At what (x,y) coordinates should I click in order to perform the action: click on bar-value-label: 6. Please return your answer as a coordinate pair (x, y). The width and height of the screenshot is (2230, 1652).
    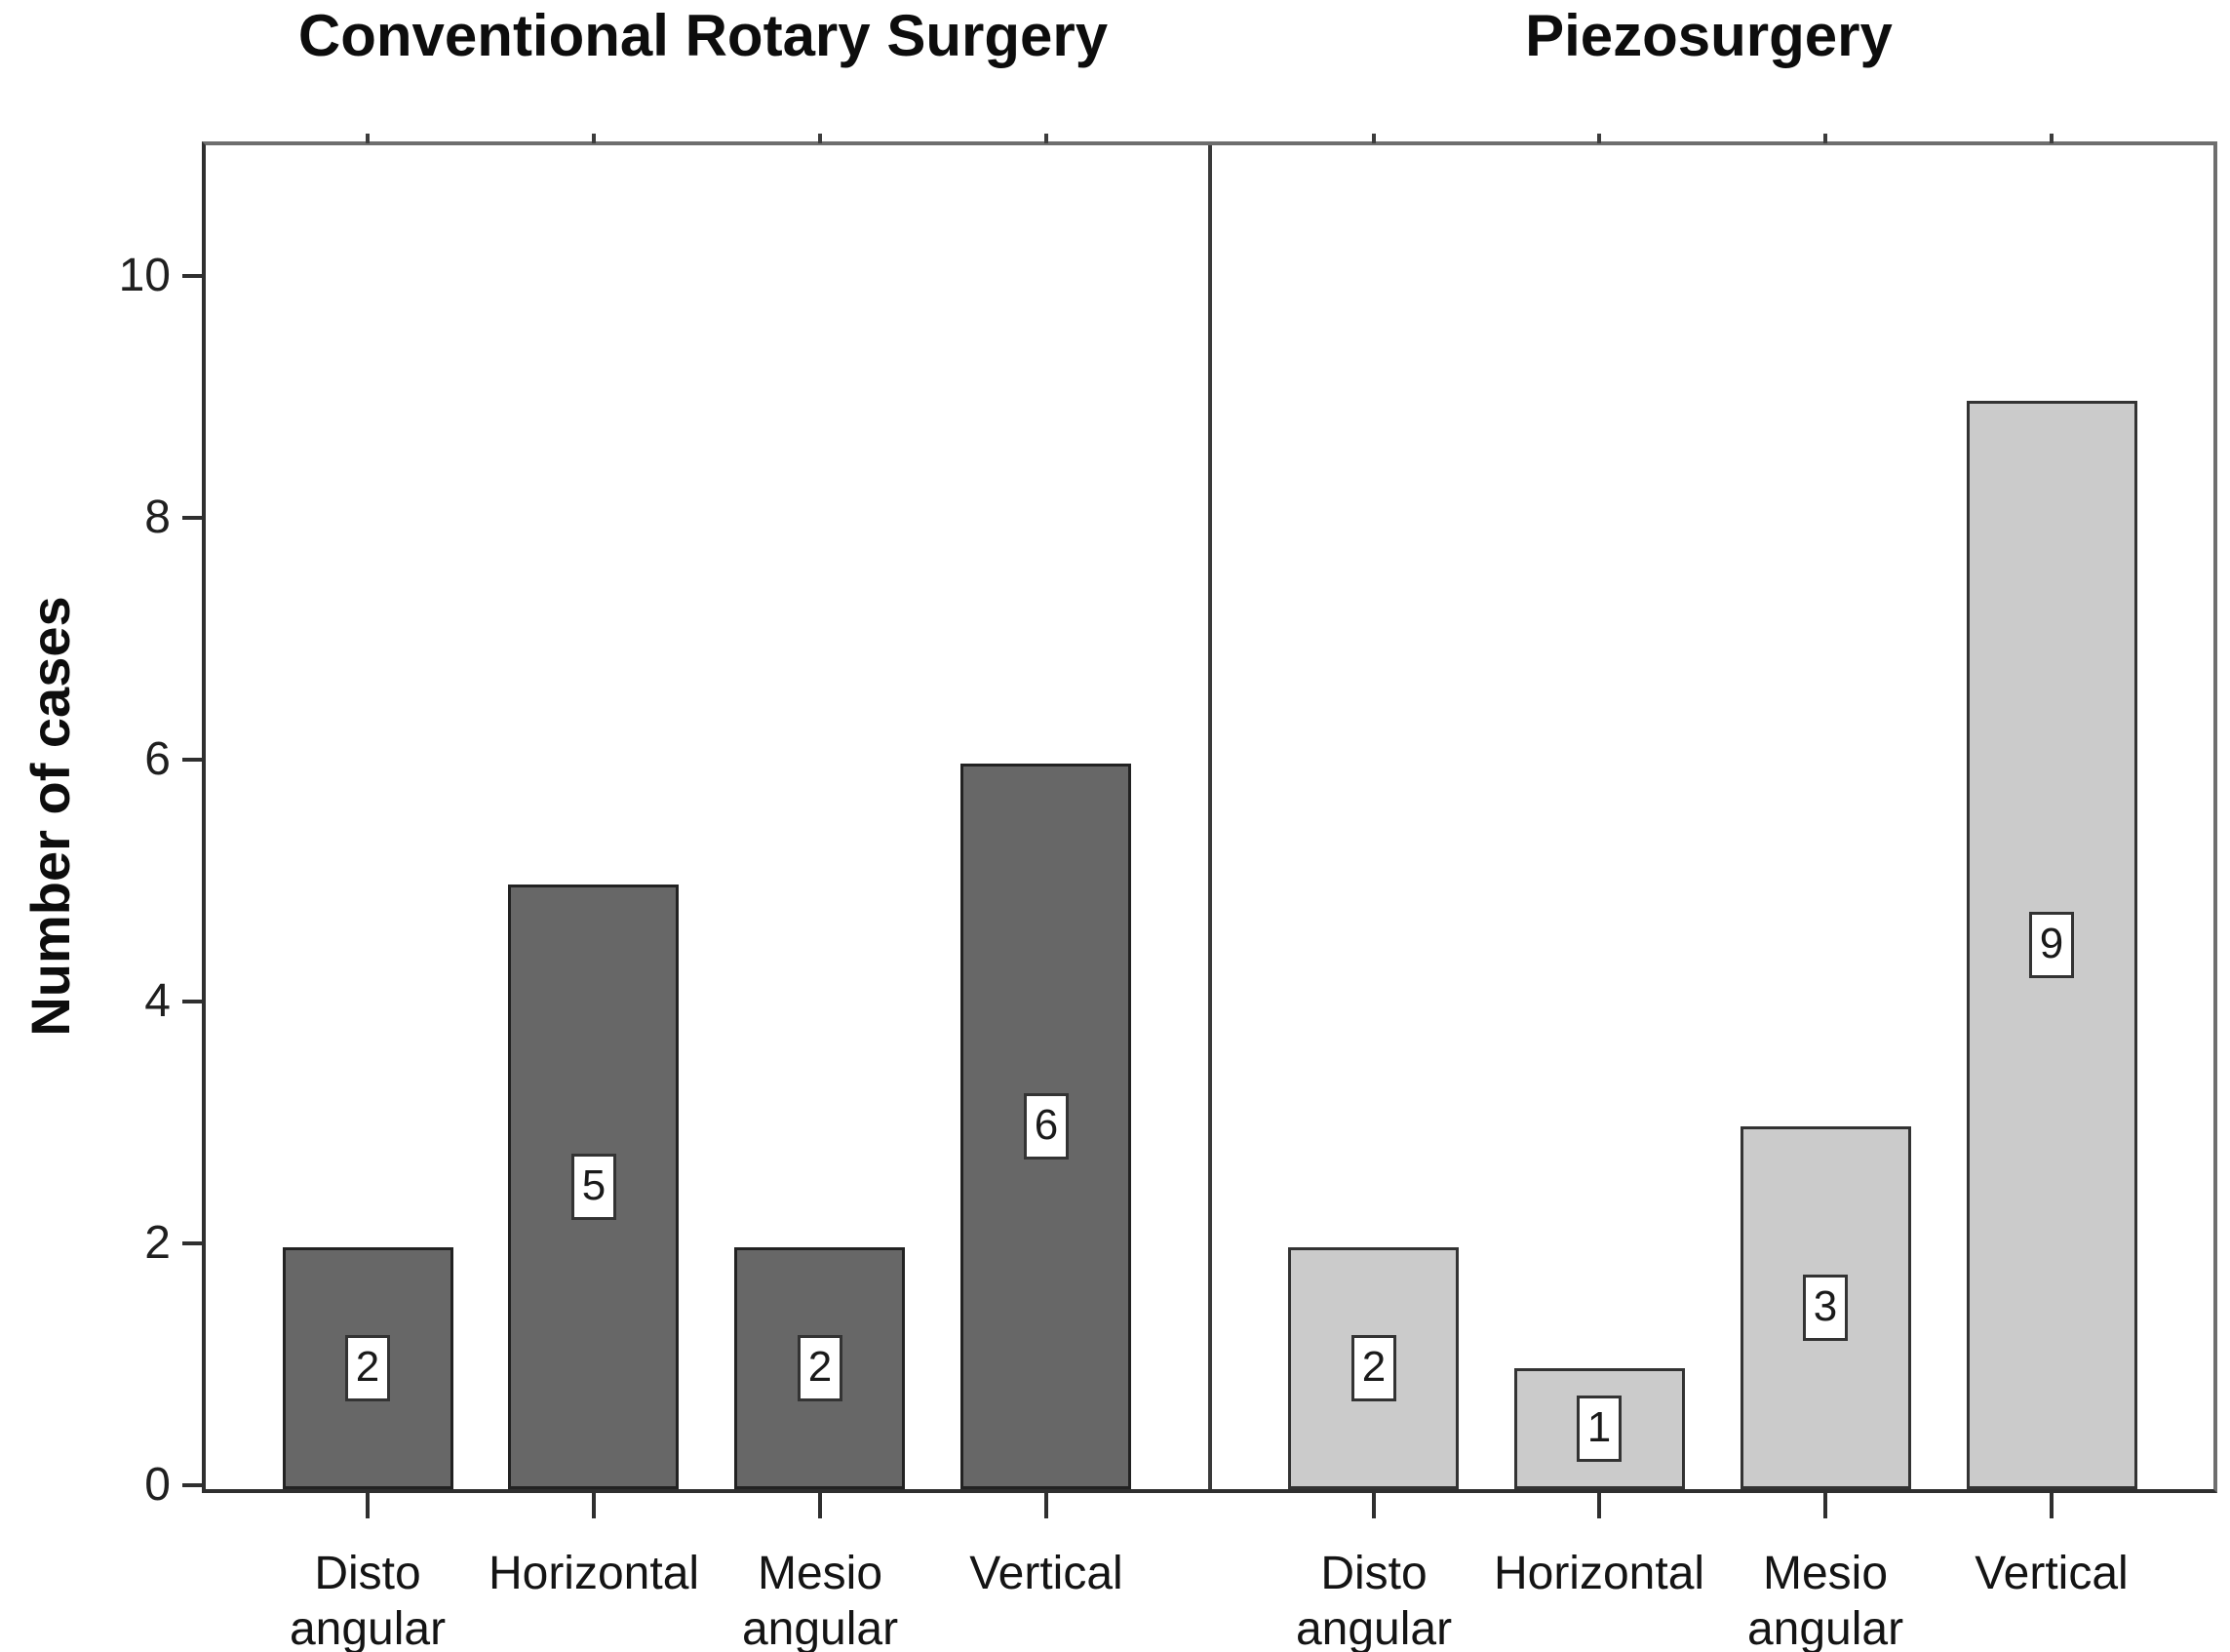
    Looking at the image, I should click on (1046, 1126).